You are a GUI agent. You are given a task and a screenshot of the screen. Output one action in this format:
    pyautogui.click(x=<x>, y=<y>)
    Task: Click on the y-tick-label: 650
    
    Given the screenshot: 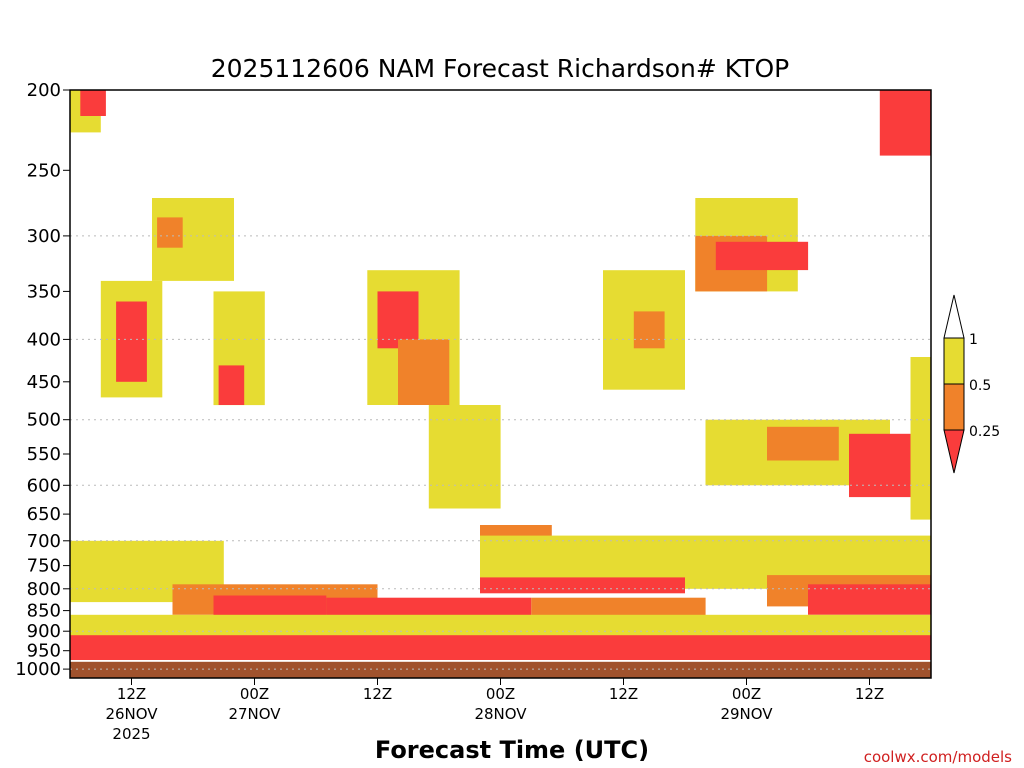 What is the action you would take?
    pyautogui.click(x=44, y=514)
    